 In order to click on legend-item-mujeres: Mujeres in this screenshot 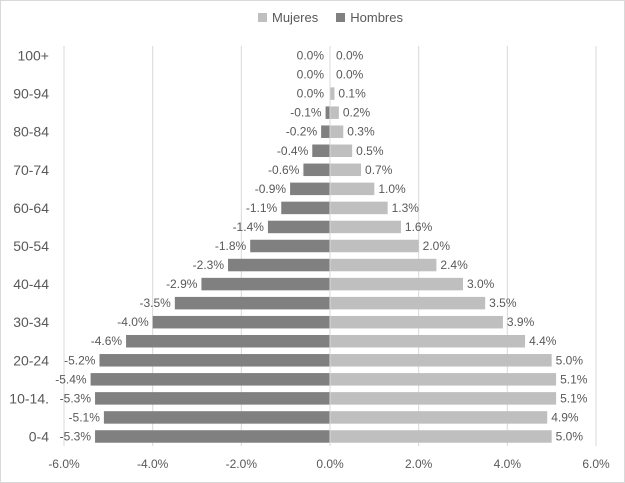, I will do `click(288, 17)`.